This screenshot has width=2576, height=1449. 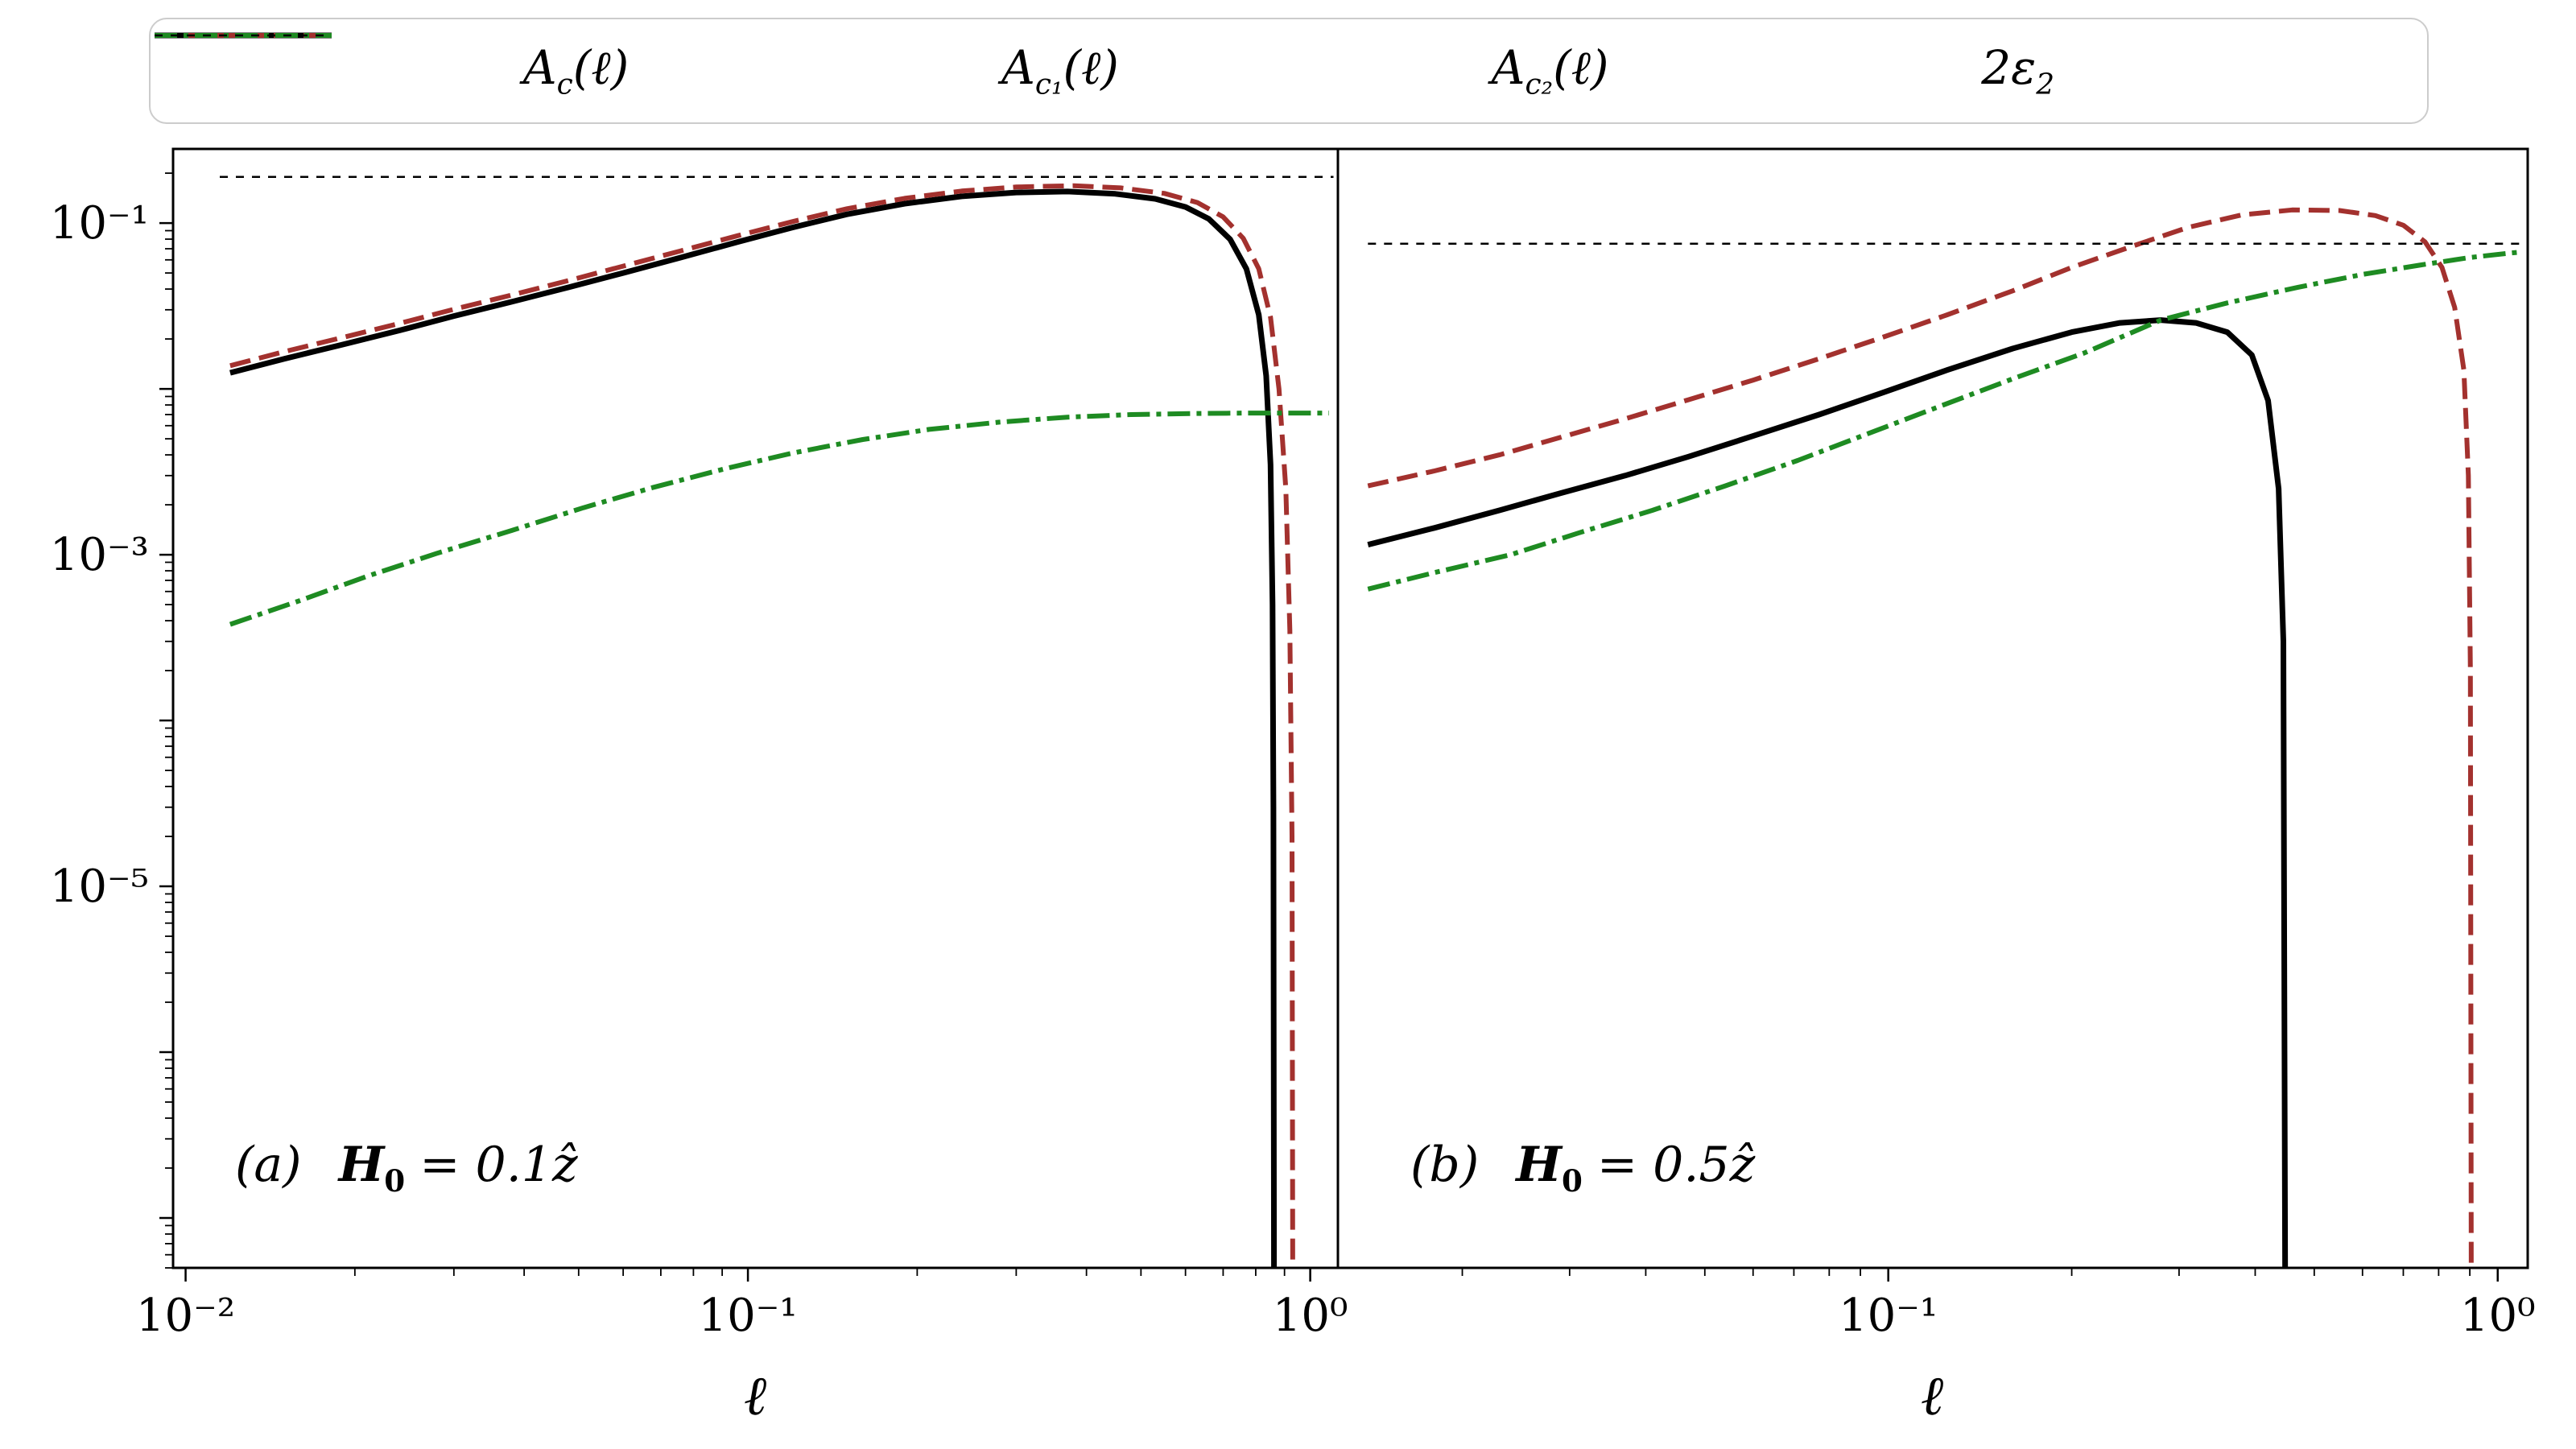 What do you see at coordinates (372, 1168) in the screenshot?
I see `H0-vector-a: H0` at bounding box center [372, 1168].